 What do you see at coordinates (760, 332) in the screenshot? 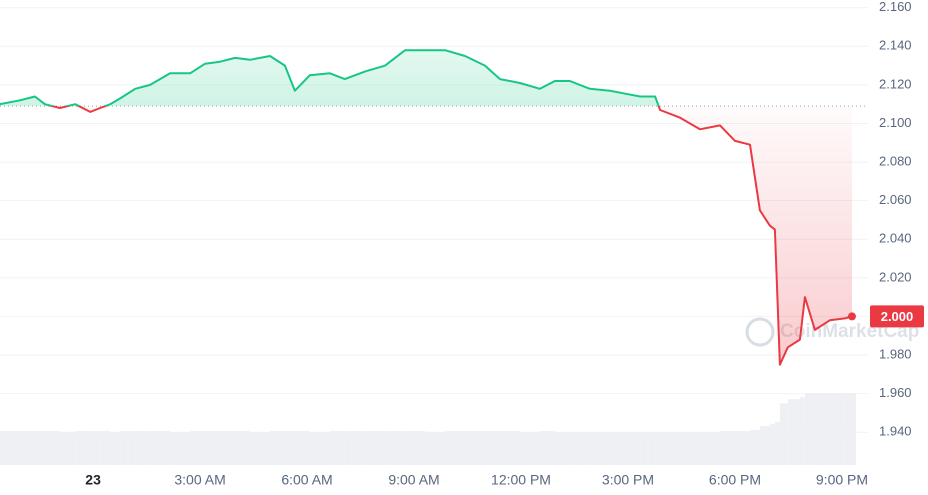
I see `watermark-logo` at bounding box center [760, 332].